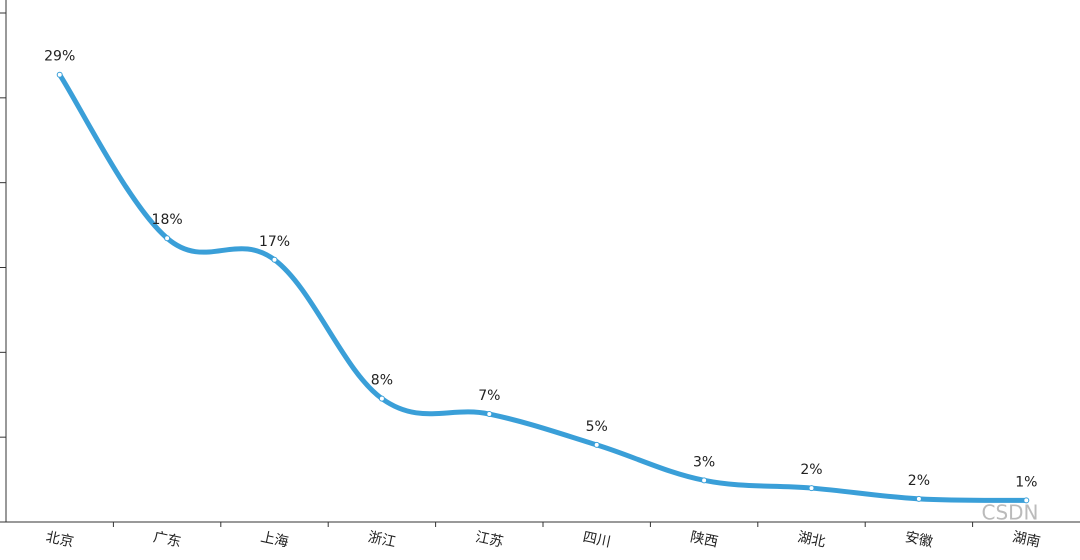 The height and width of the screenshot is (560, 1080). Describe the element at coordinates (59, 539) in the screenshot. I see `x-tick-label: 北京` at that location.